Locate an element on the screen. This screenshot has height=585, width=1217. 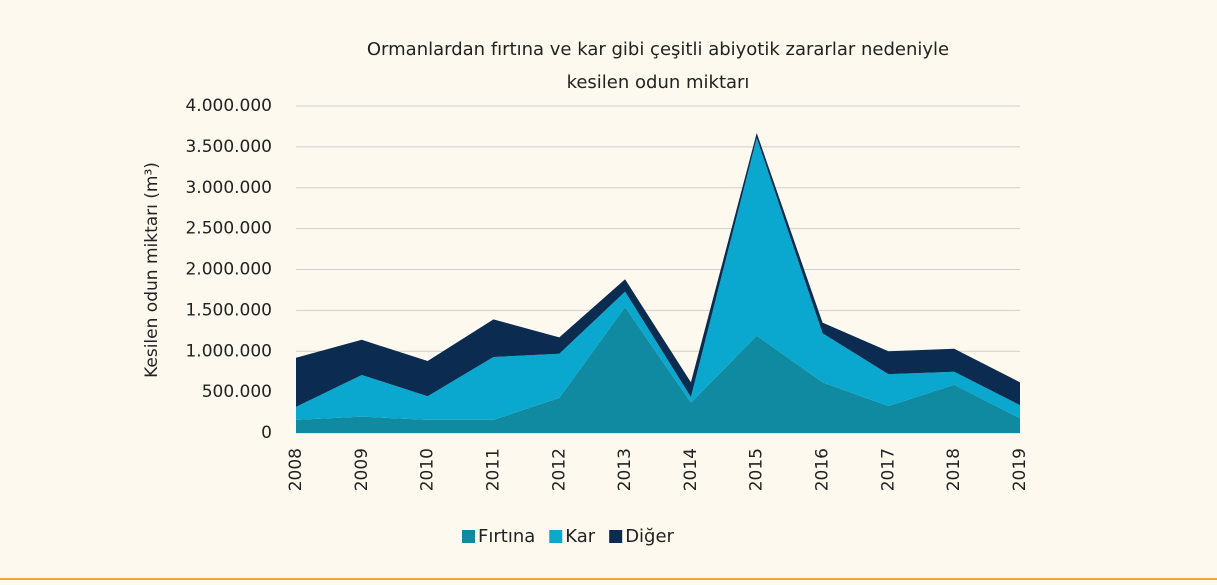
chart-title: kesilen odun miktarı is located at coordinates (658, 82).